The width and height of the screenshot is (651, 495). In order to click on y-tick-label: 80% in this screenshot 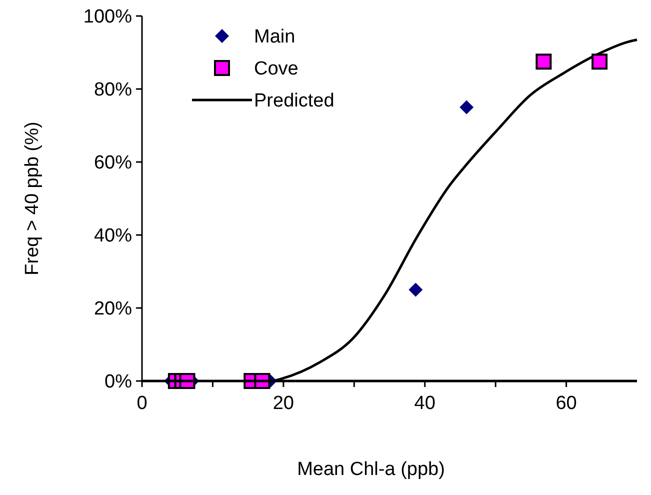, I will do `click(113, 90)`.